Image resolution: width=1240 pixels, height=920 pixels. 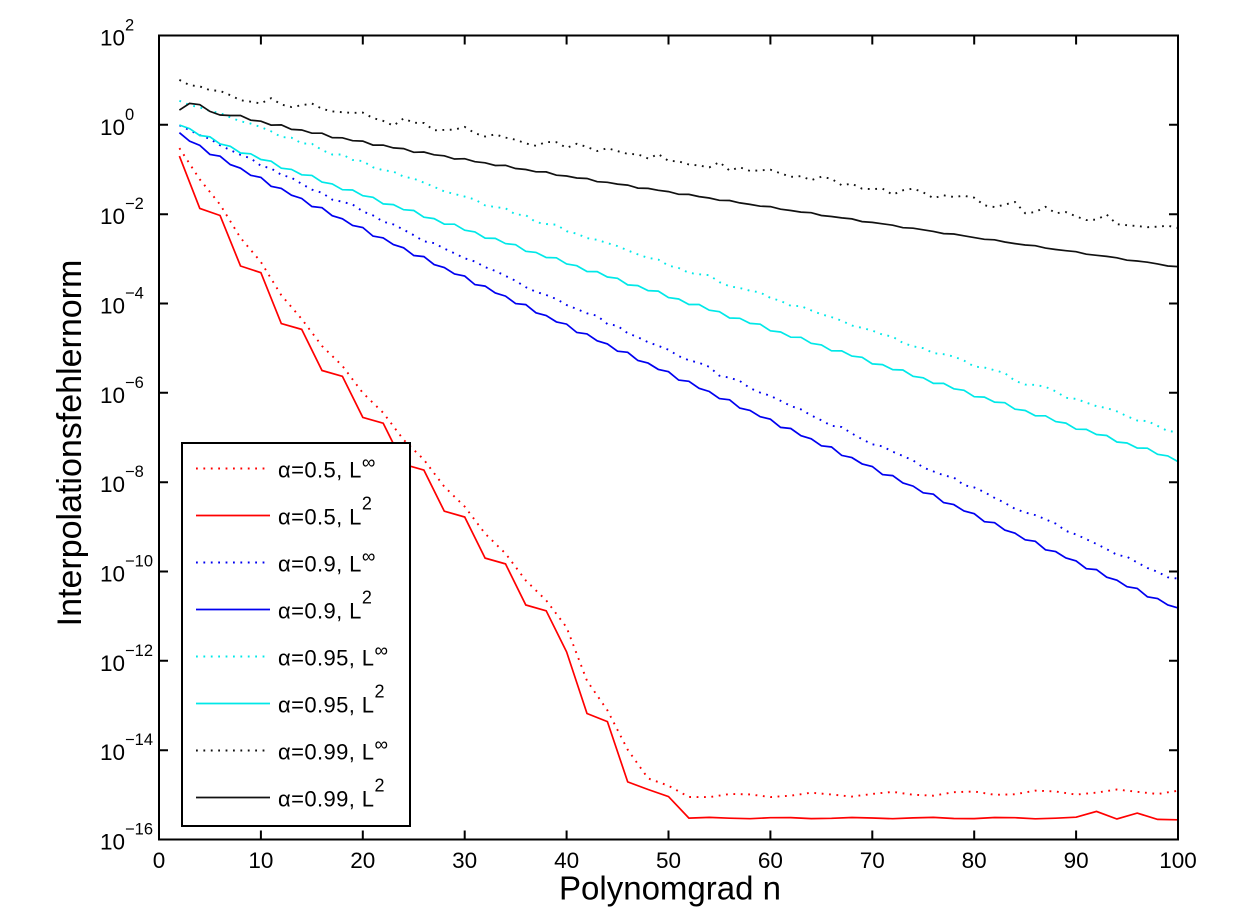 What do you see at coordinates (159, 860) in the screenshot?
I see `svg-text: 0` at bounding box center [159, 860].